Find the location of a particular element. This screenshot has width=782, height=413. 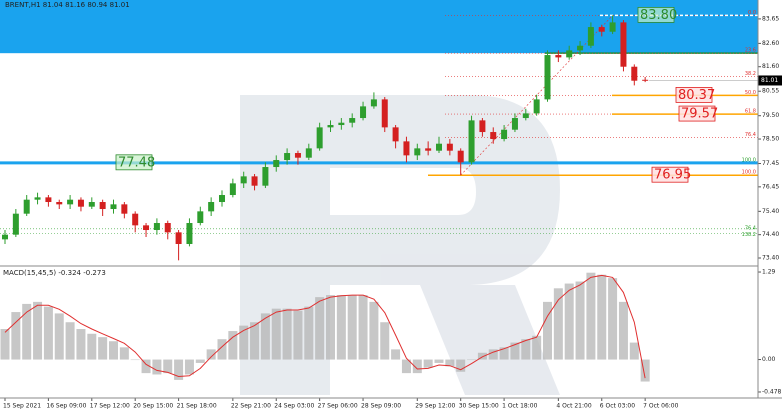

y-tick-label: 1.29 is located at coordinates (769, 272).